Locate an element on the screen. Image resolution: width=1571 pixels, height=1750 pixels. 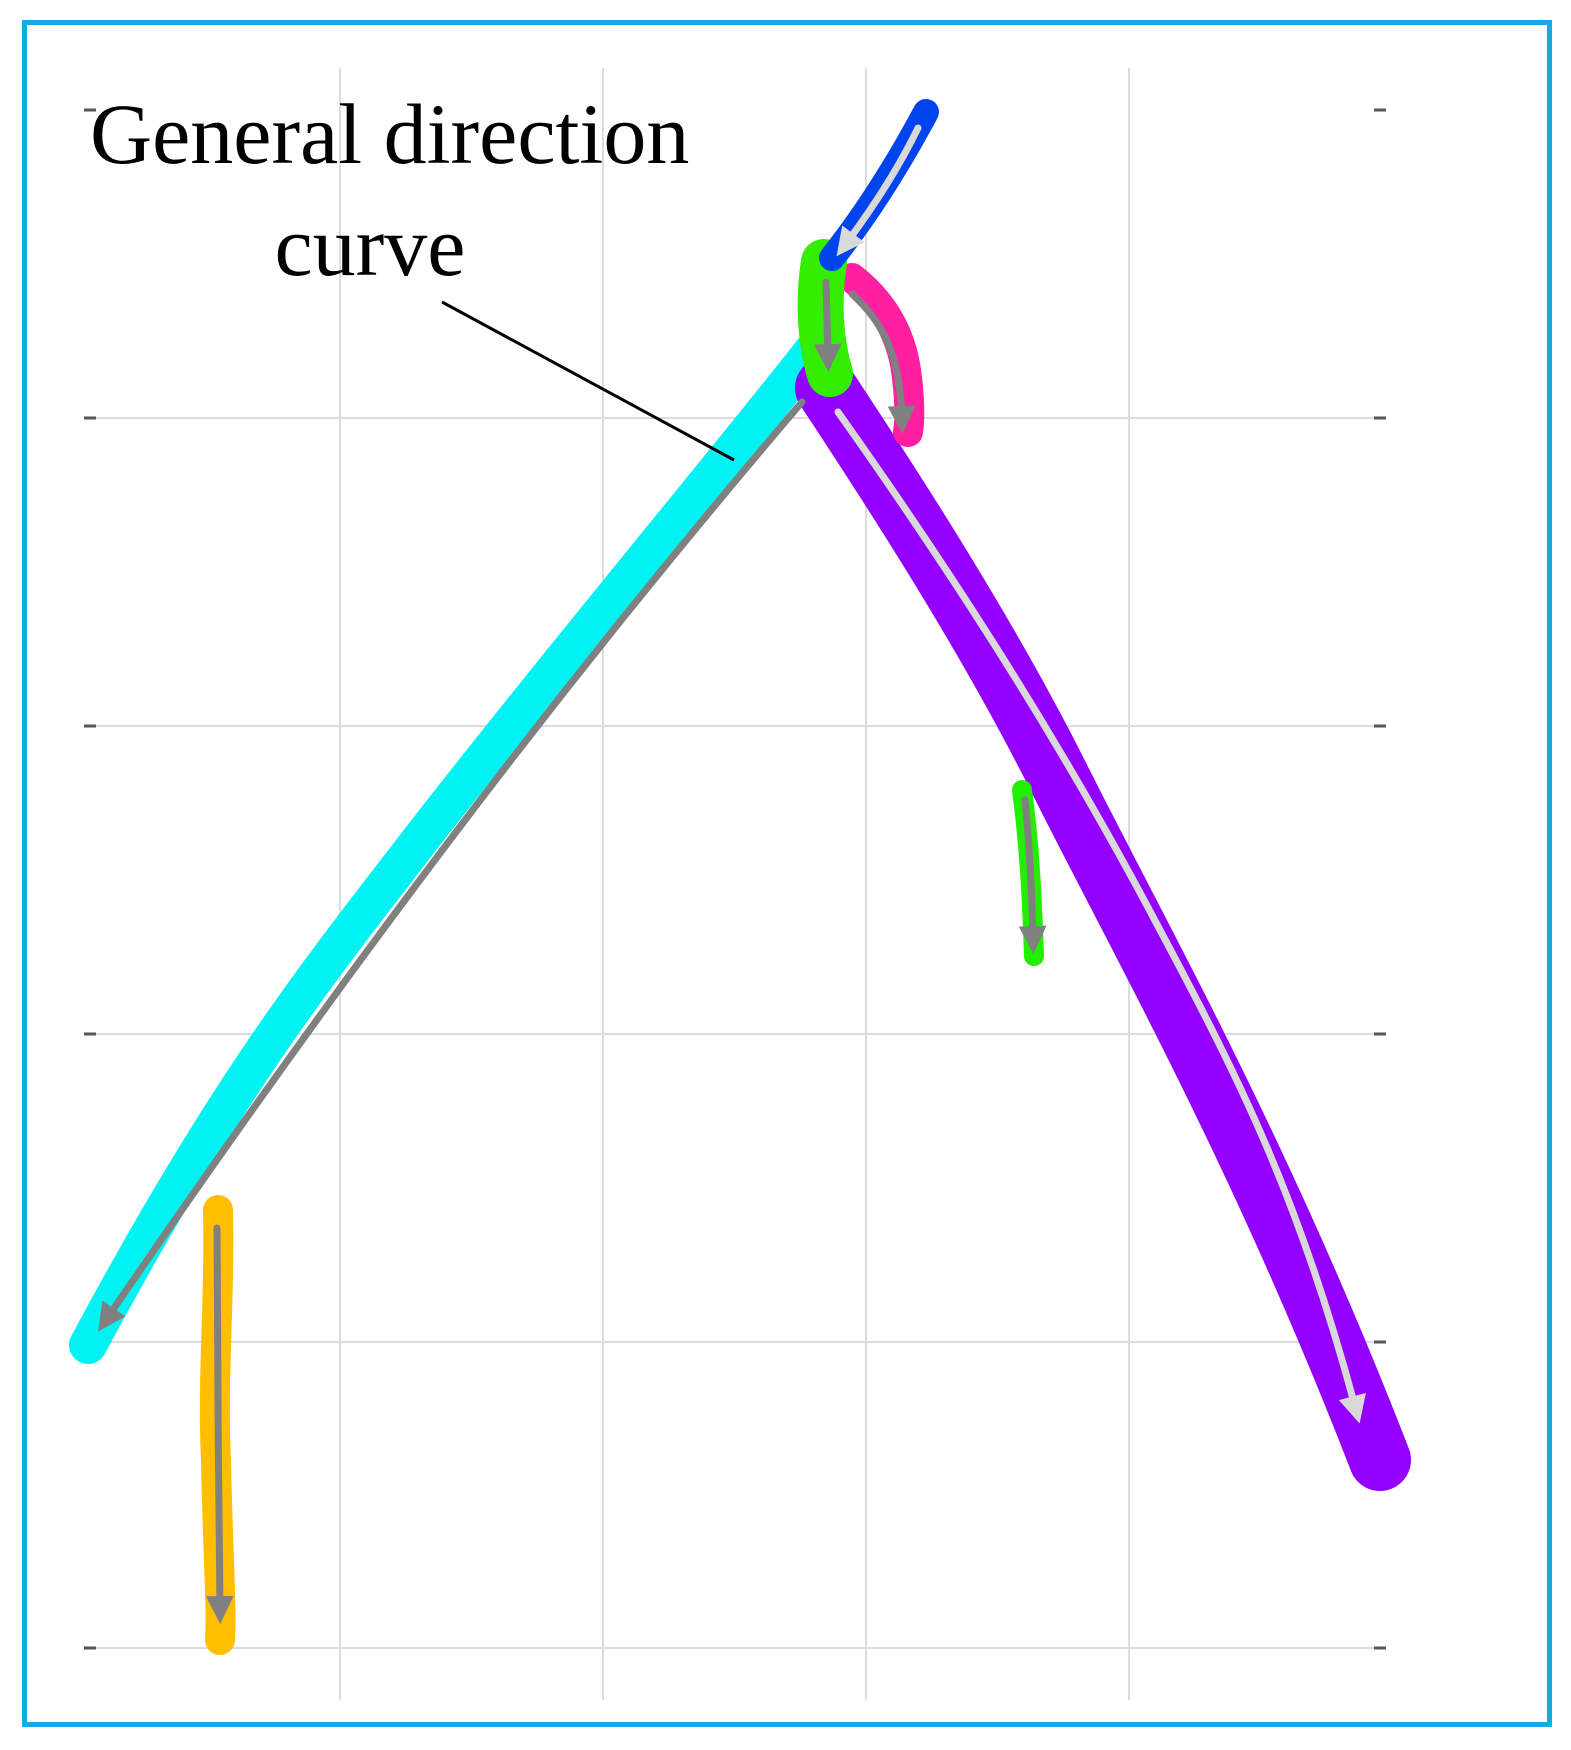
annotation-label: General direction curve is located at coordinates (390, 190).